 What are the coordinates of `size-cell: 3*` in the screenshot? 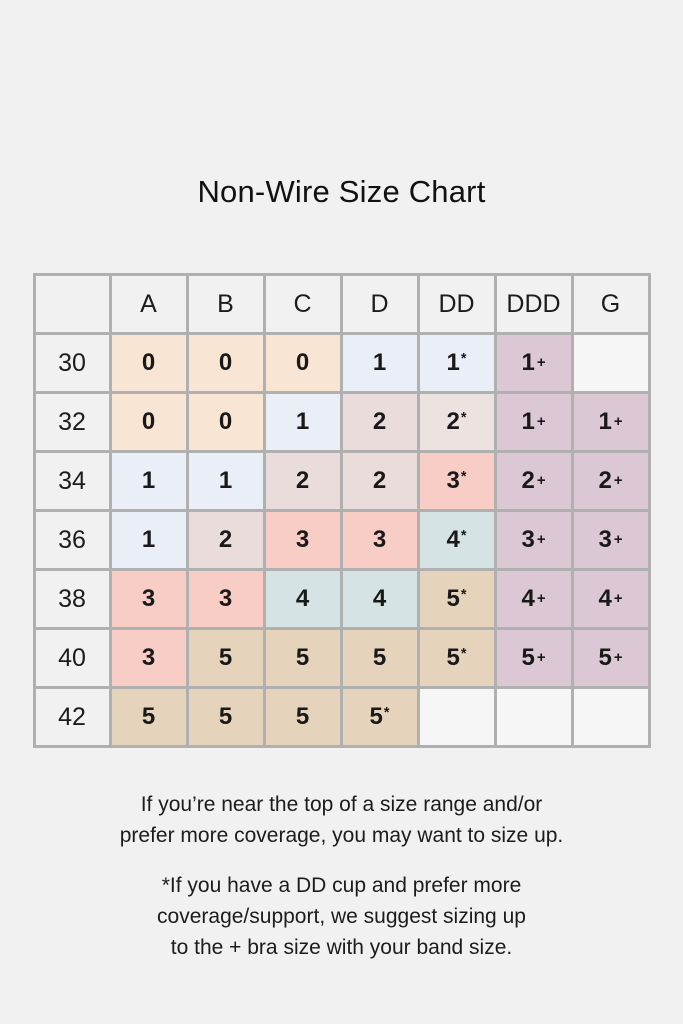 It's located at (456, 481).